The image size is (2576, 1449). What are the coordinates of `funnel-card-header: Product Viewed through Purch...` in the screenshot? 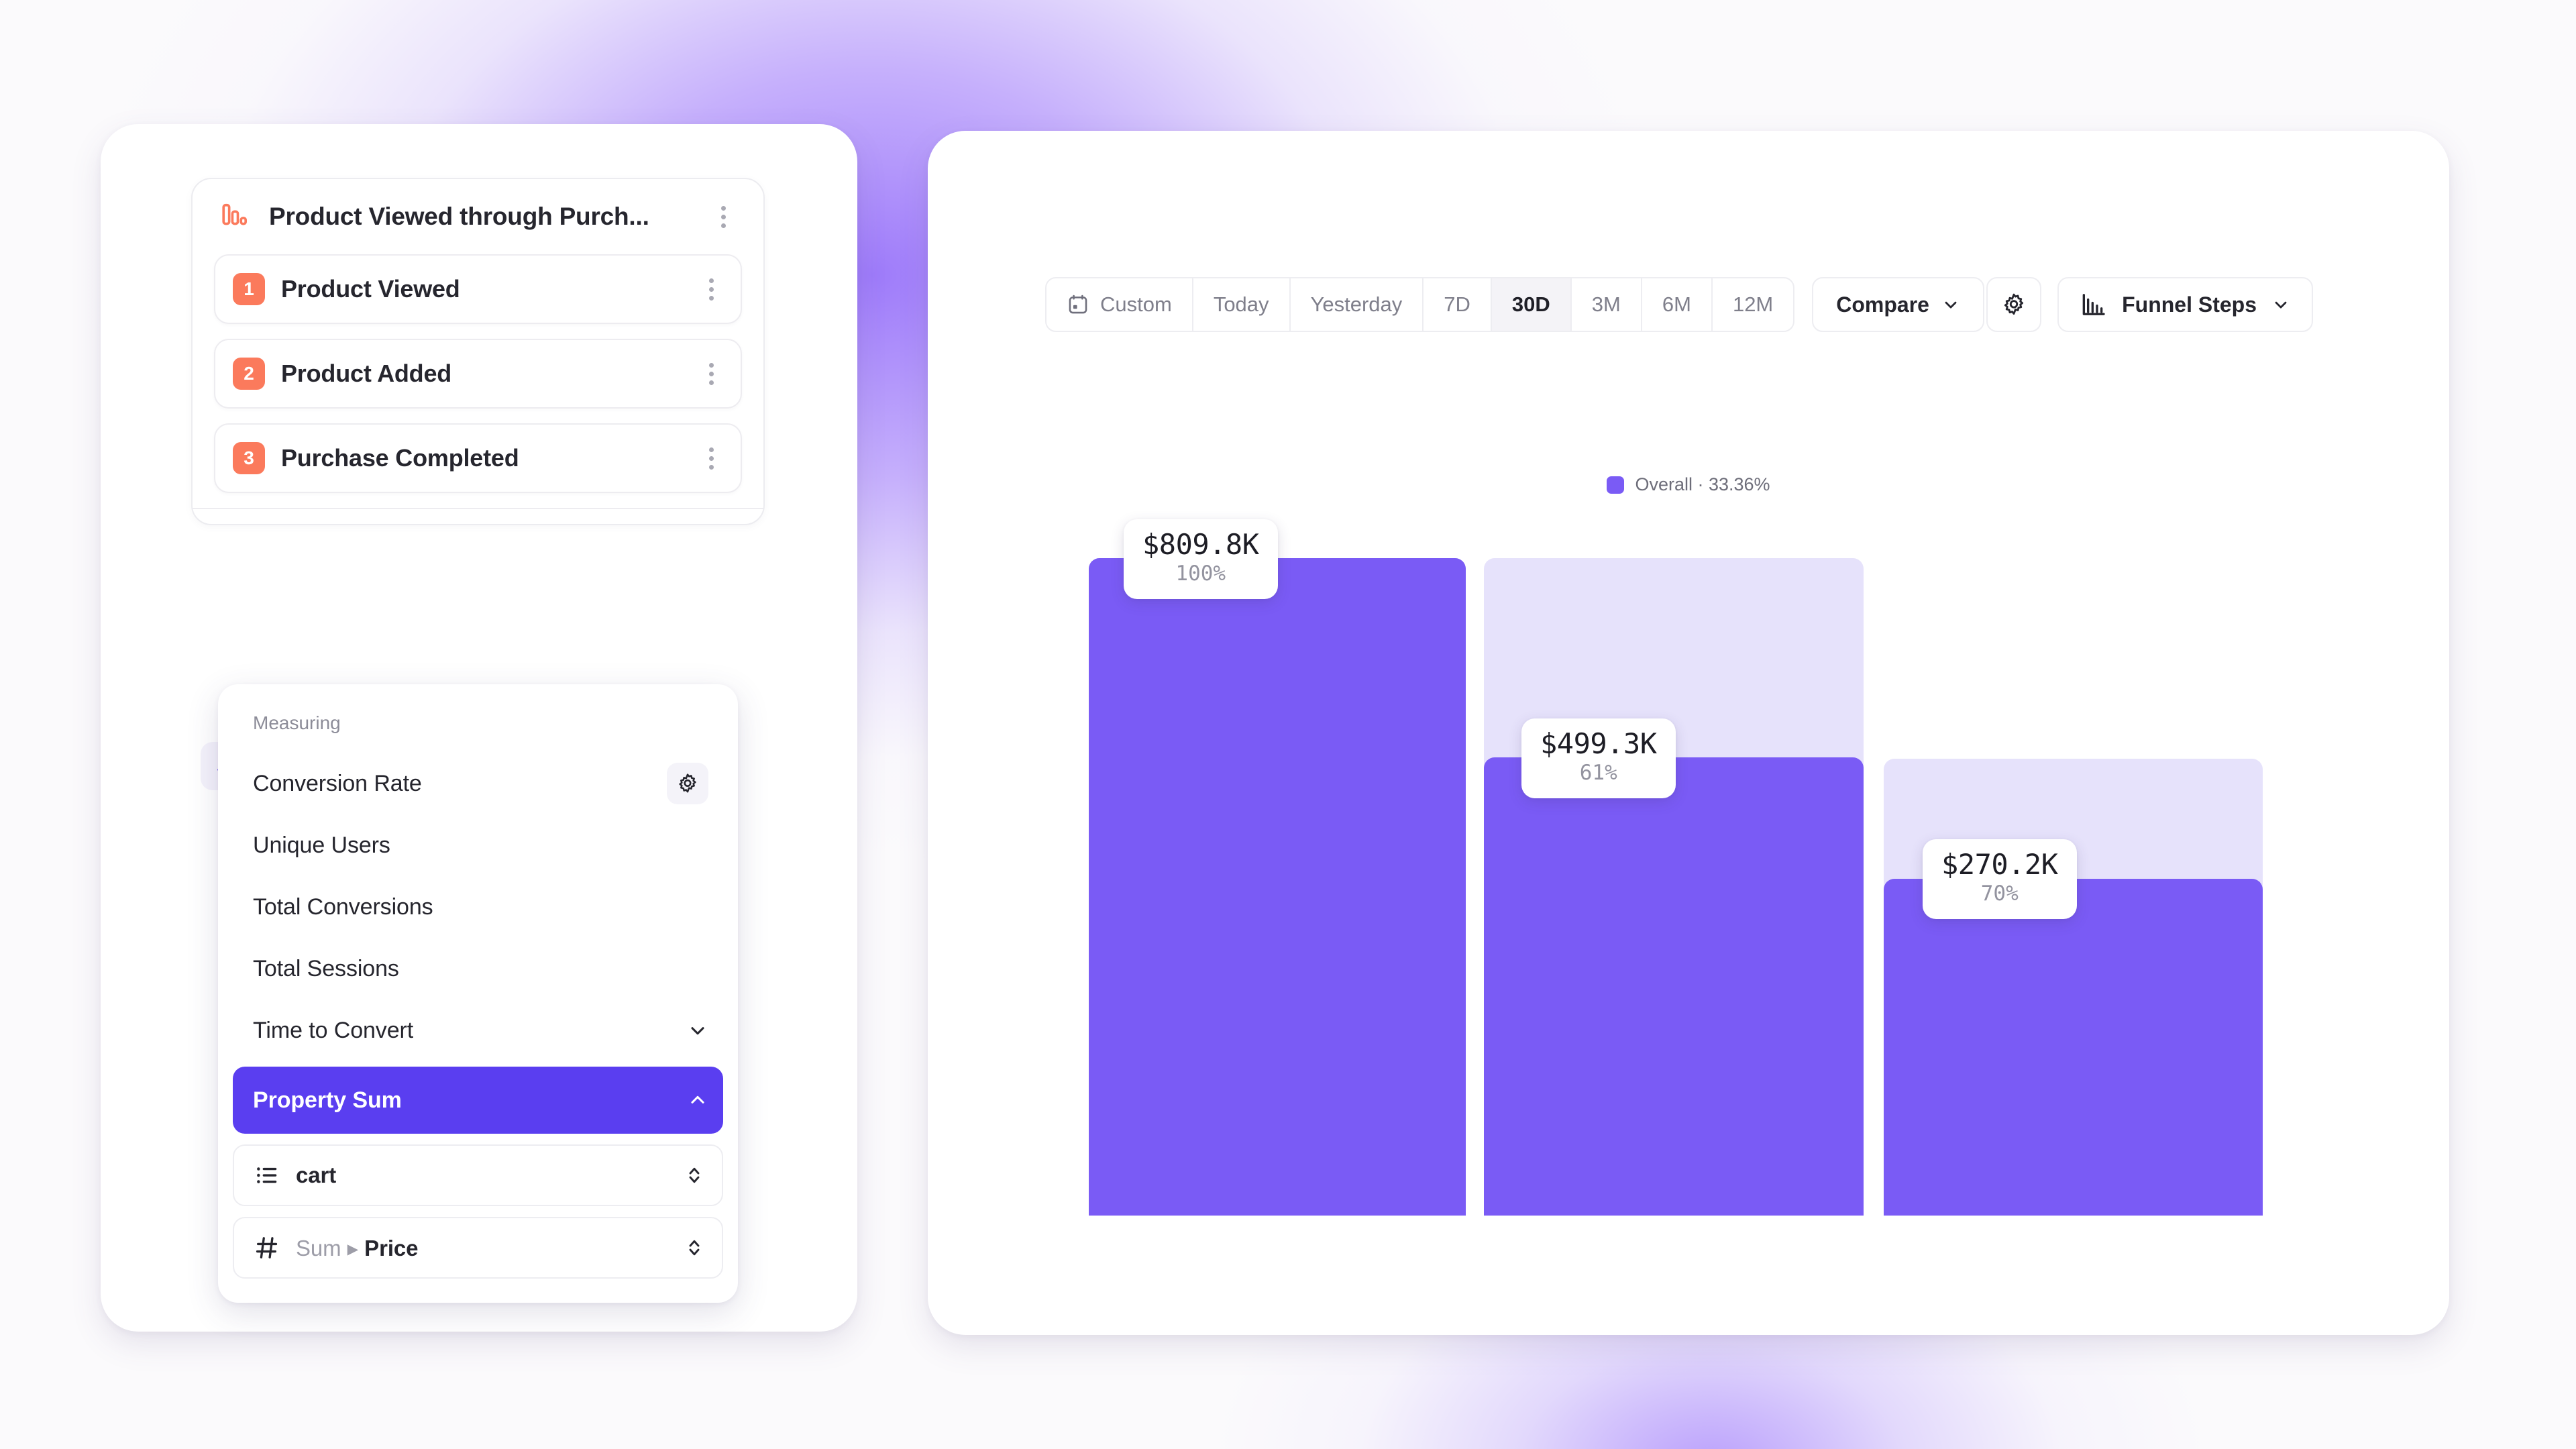 It's located at (478, 216).